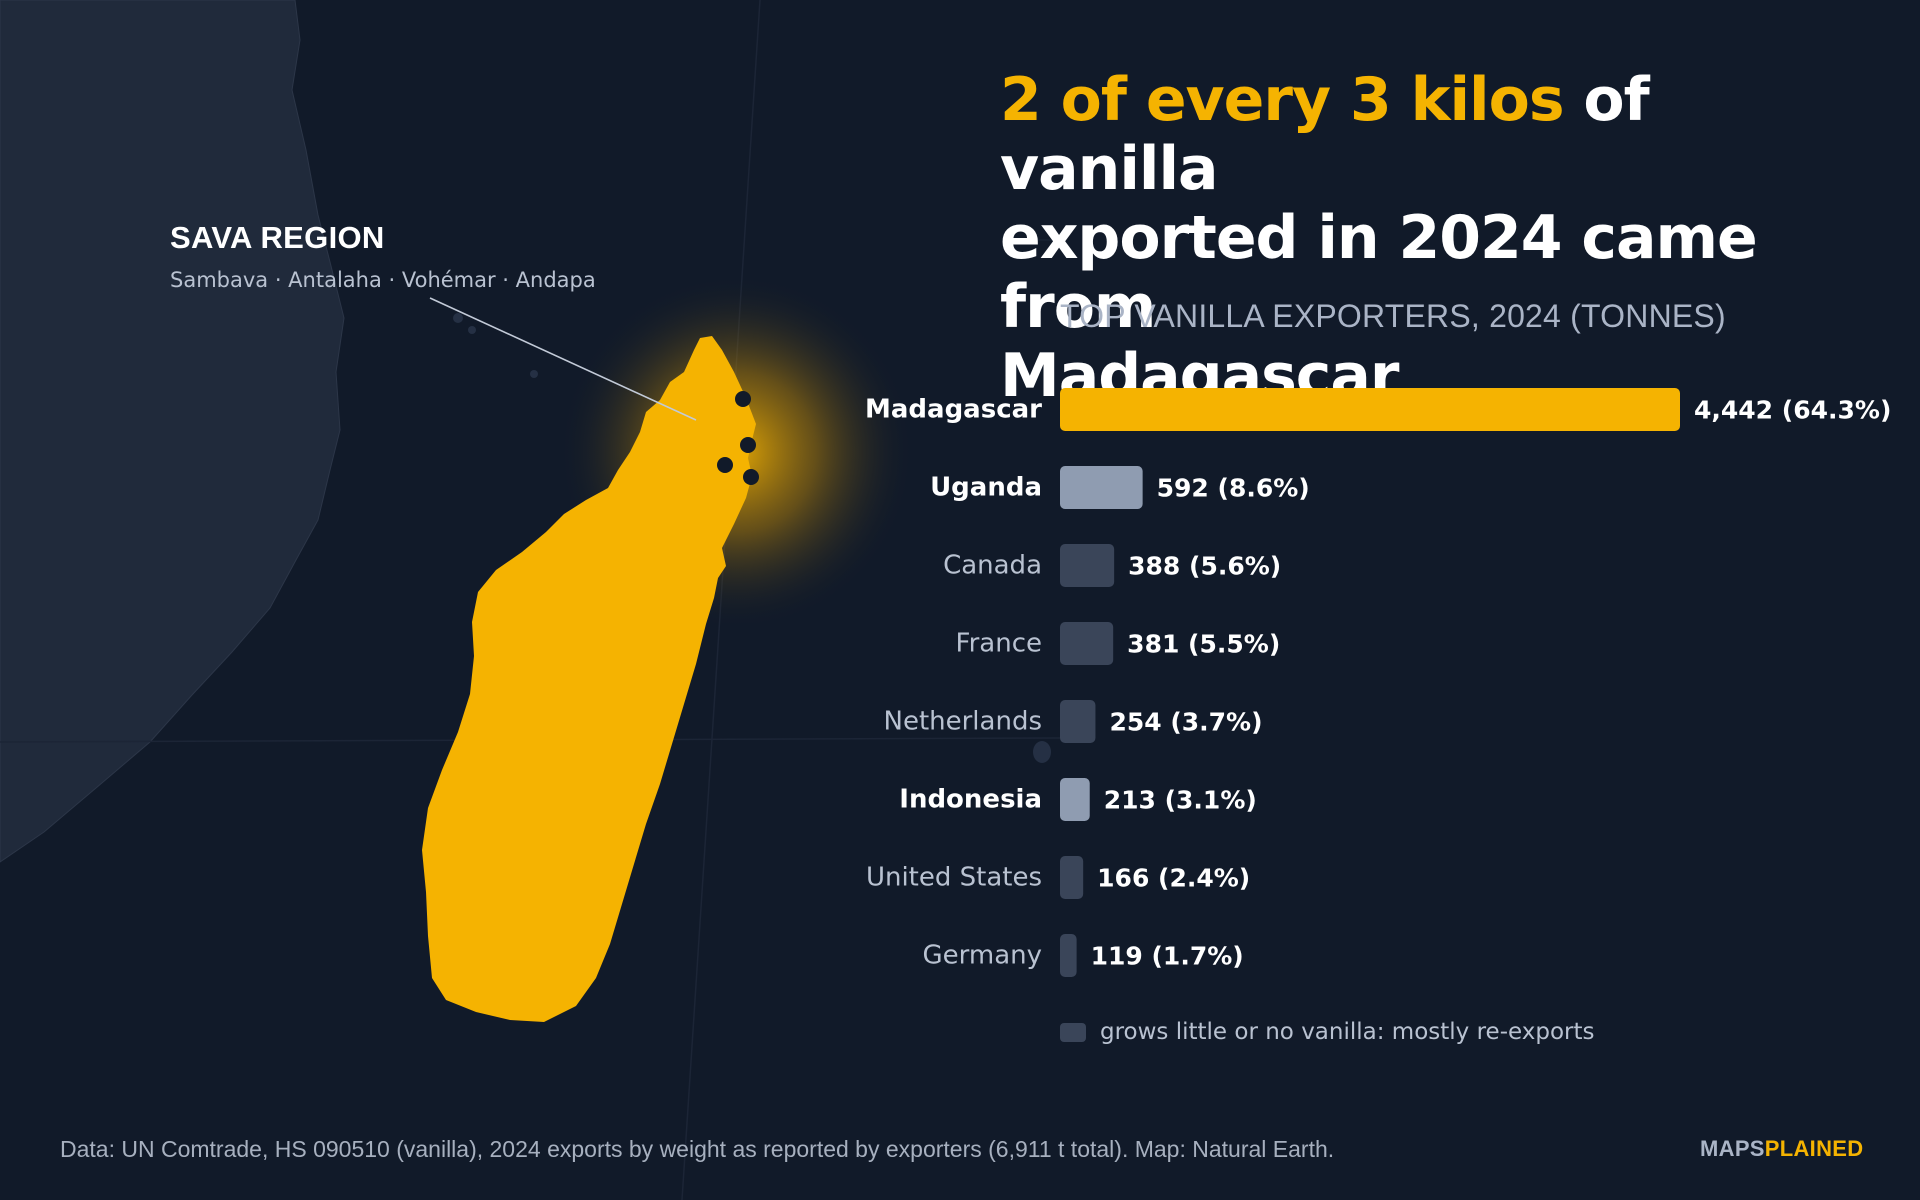 This screenshot has height=1200, width=1920. Describe the element at coordinates (1393, 316) in the screenshot. I see `chart-title: TOP VANILLA EXPORTERS, 2024 (TONNES)` at that location.